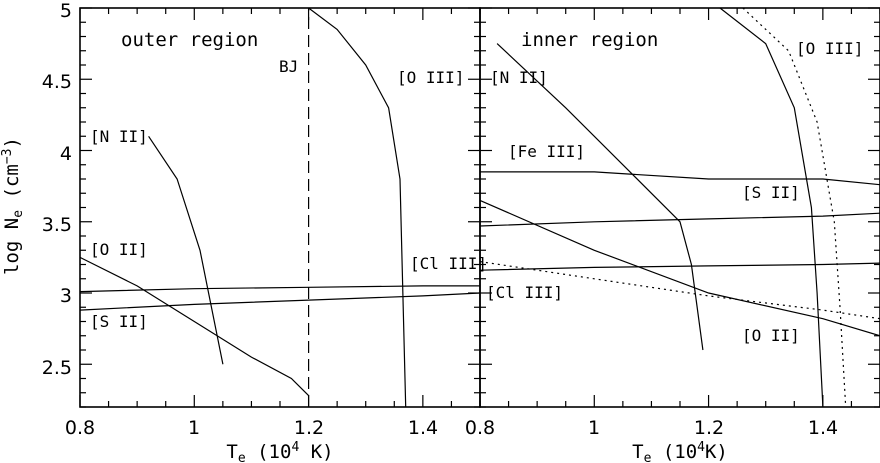 The image size is (880, 463). I want to click on left-xtick-label-1: 1, so click(194, 428).